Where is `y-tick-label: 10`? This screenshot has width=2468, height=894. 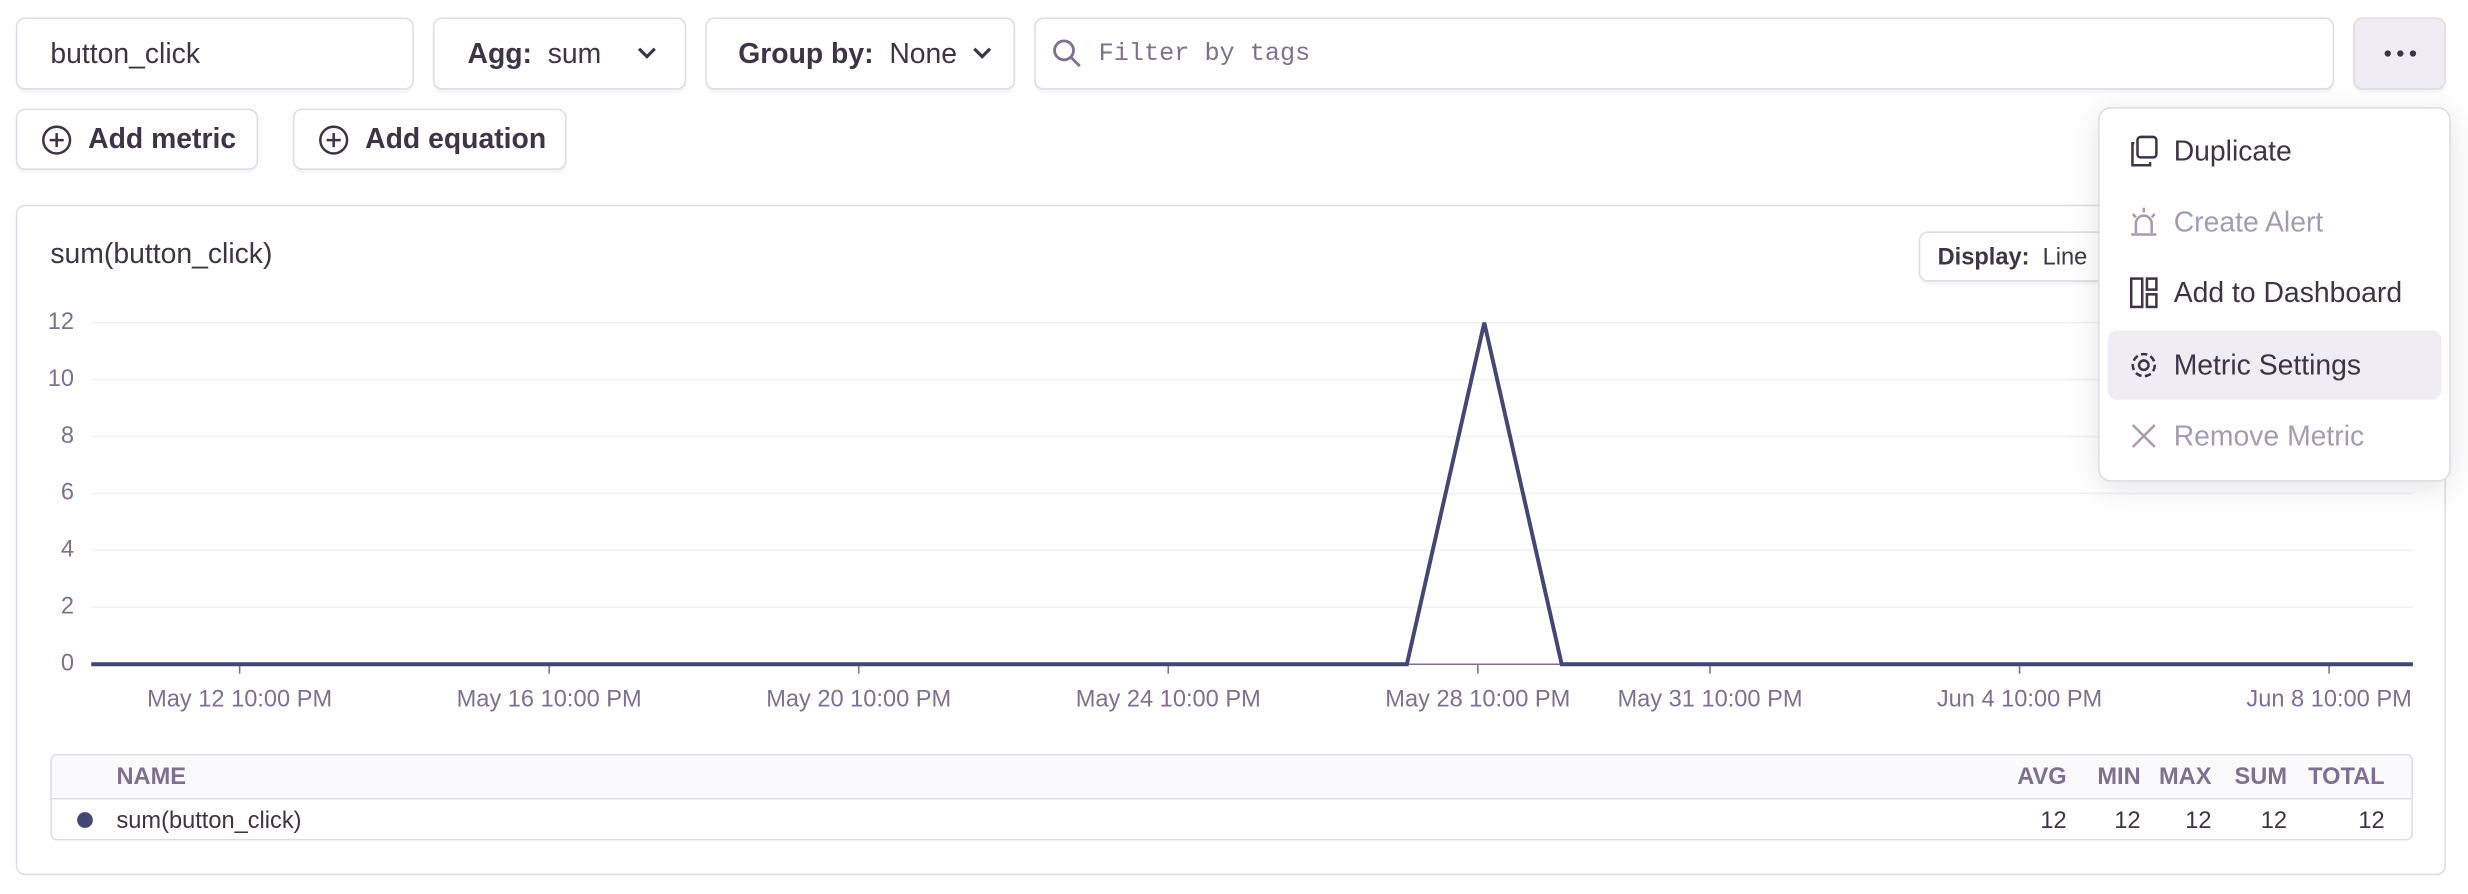
y-tick-label: 10 is located at coordinates (61, 379).